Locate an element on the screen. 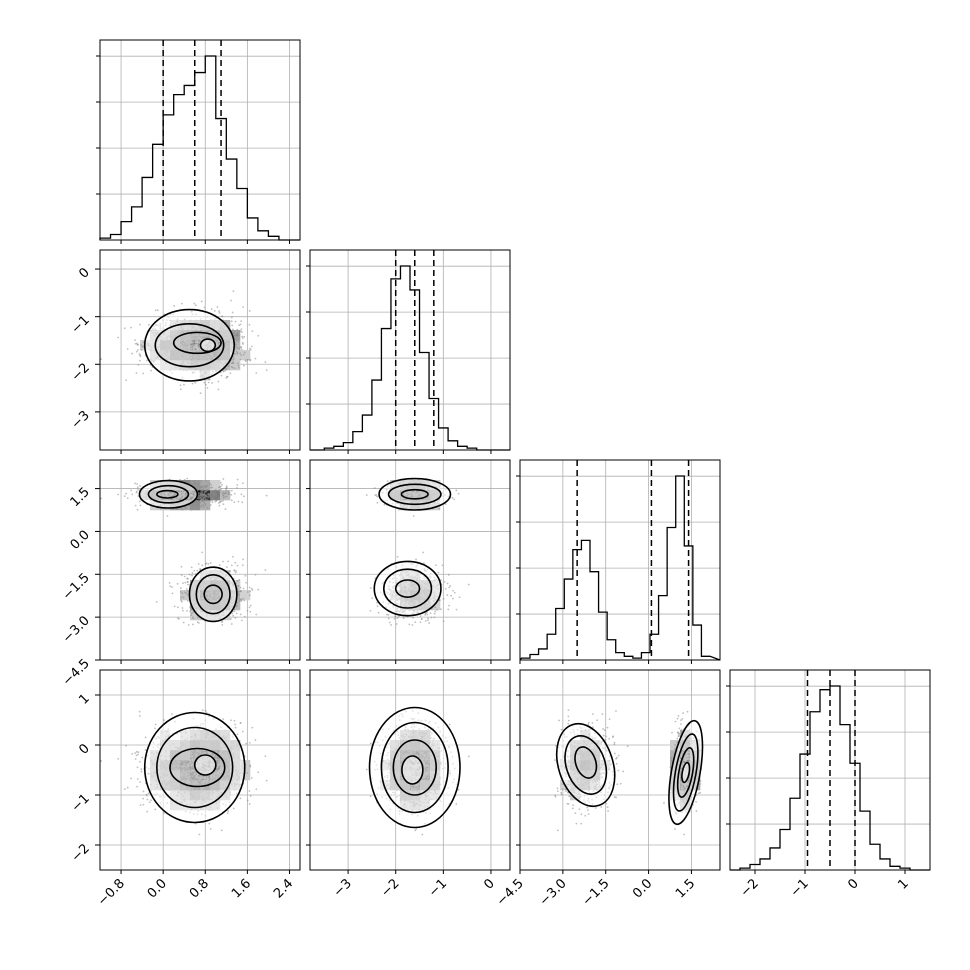  histogram-step is located at coordinates (830, 778).